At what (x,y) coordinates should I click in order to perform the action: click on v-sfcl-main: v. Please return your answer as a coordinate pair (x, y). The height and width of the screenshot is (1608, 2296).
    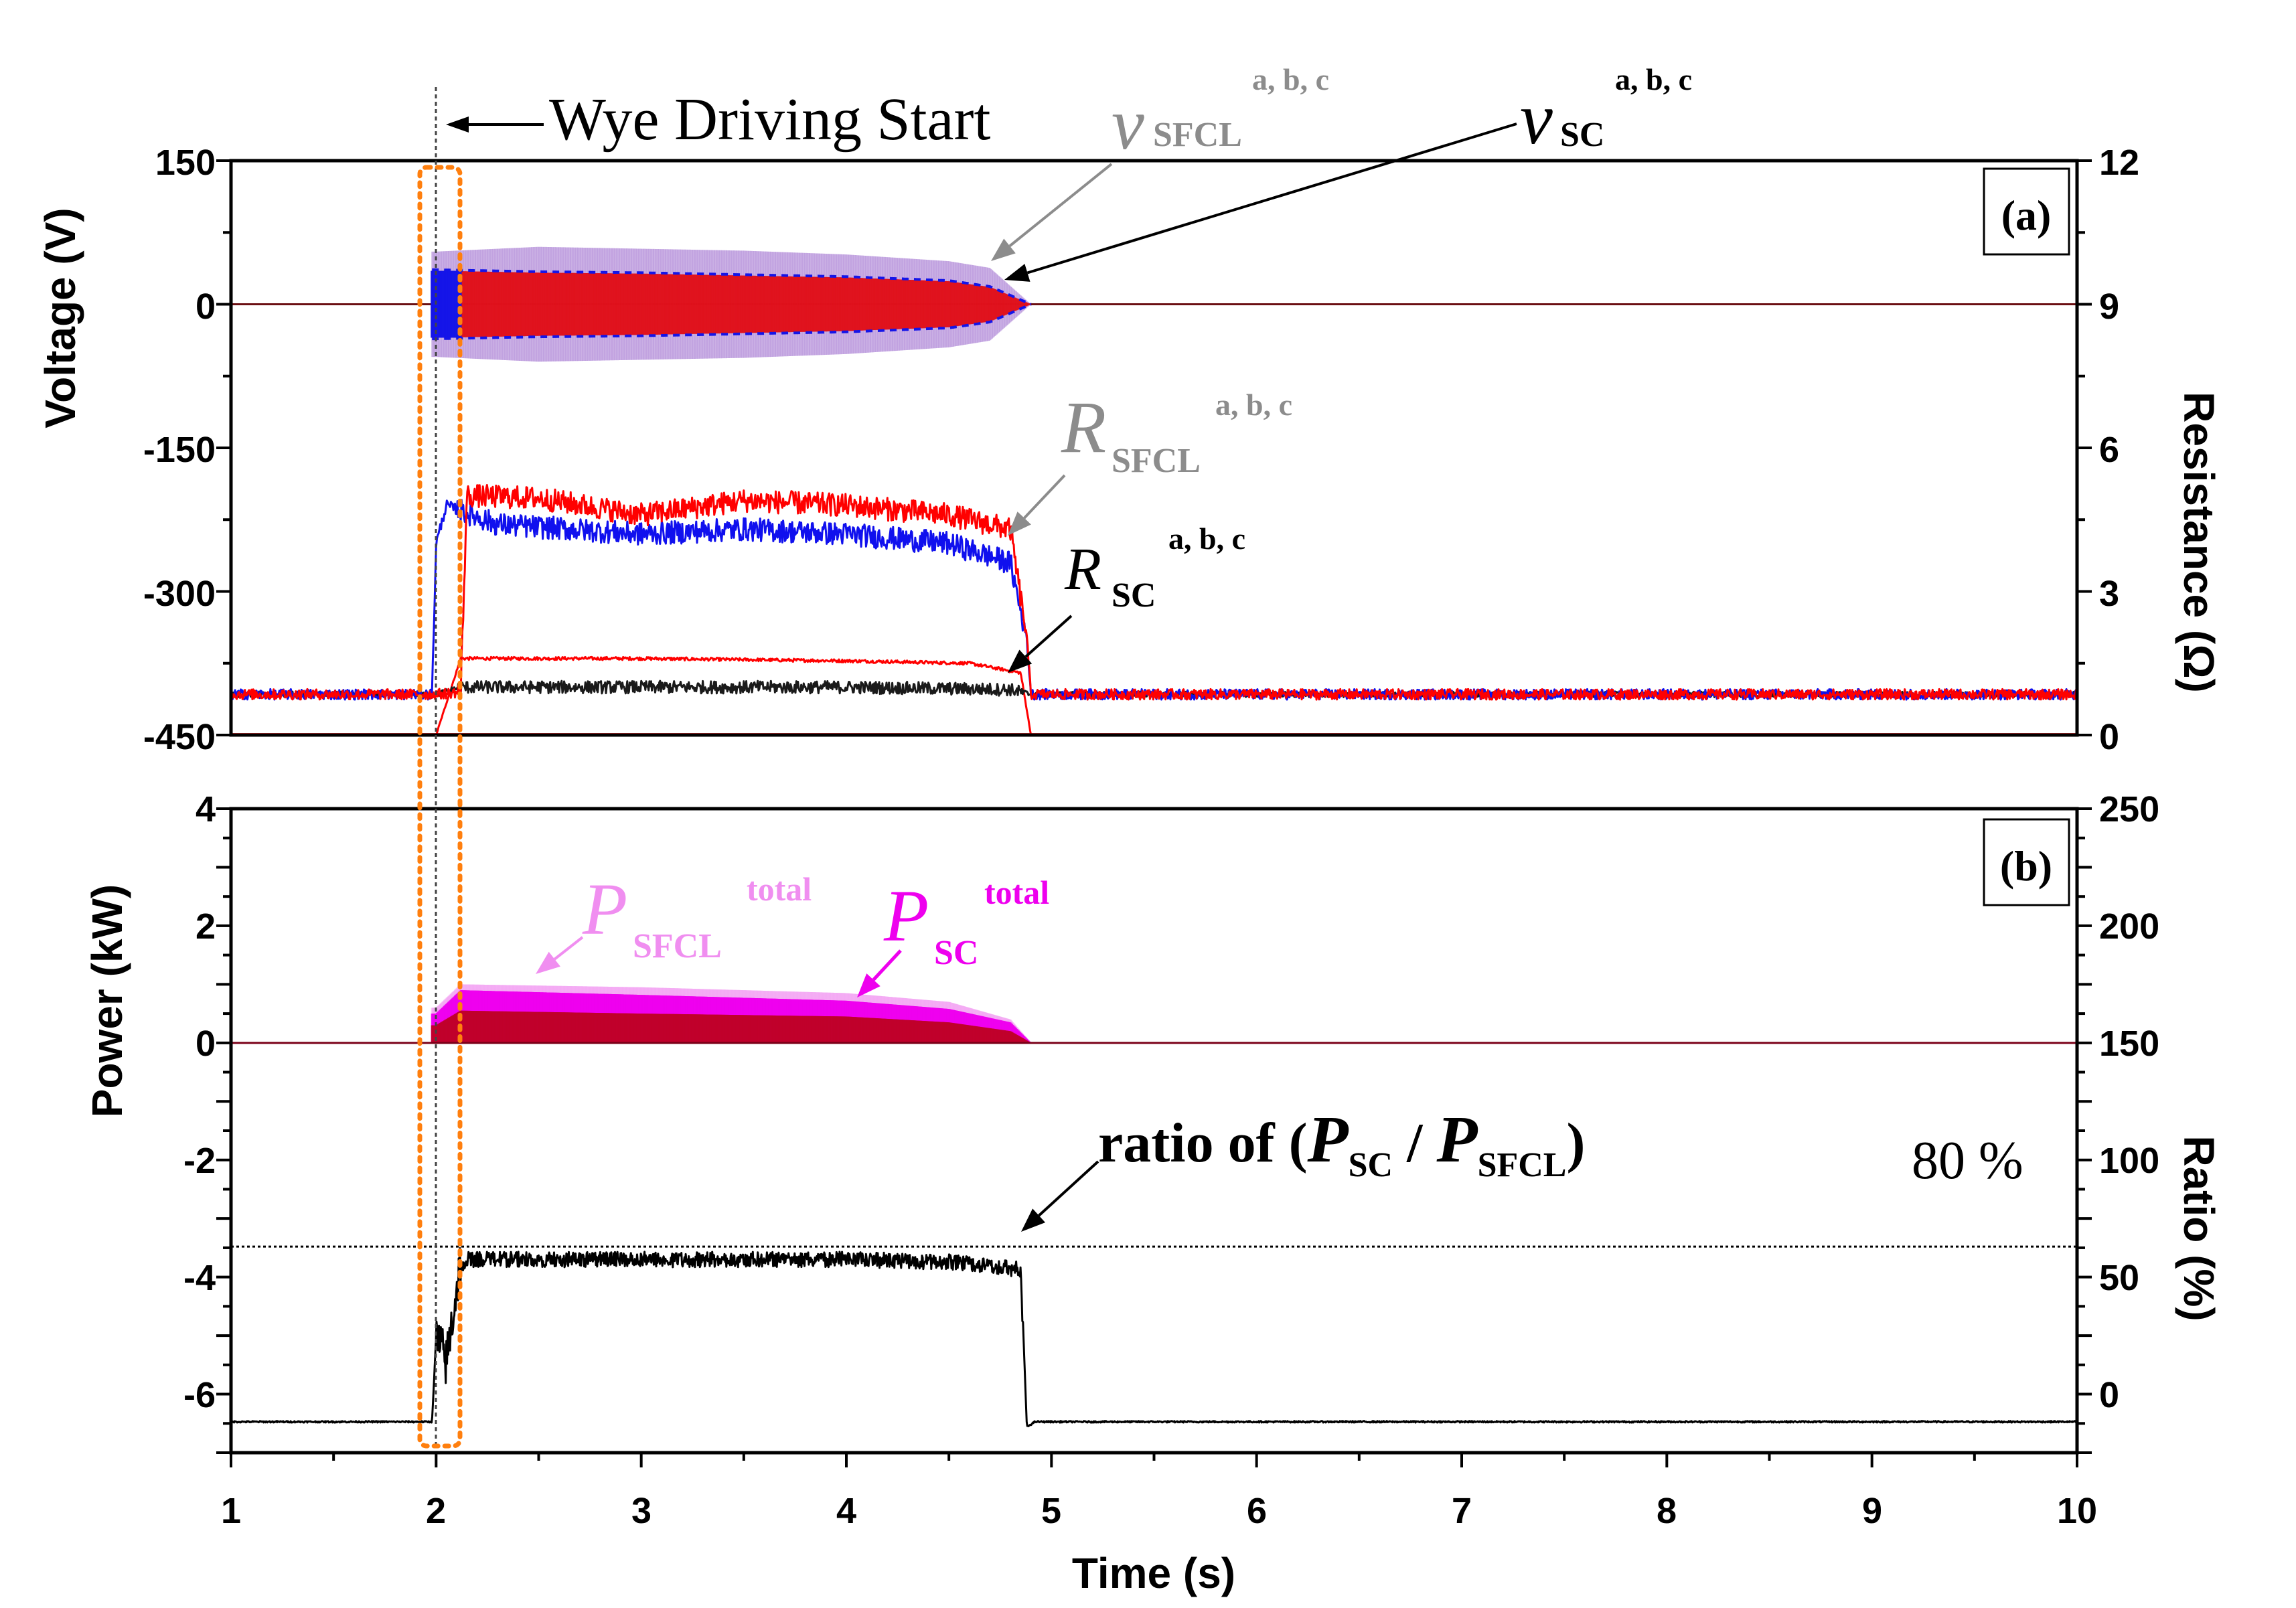
    Looking at the image, I should click on (1128, 124).